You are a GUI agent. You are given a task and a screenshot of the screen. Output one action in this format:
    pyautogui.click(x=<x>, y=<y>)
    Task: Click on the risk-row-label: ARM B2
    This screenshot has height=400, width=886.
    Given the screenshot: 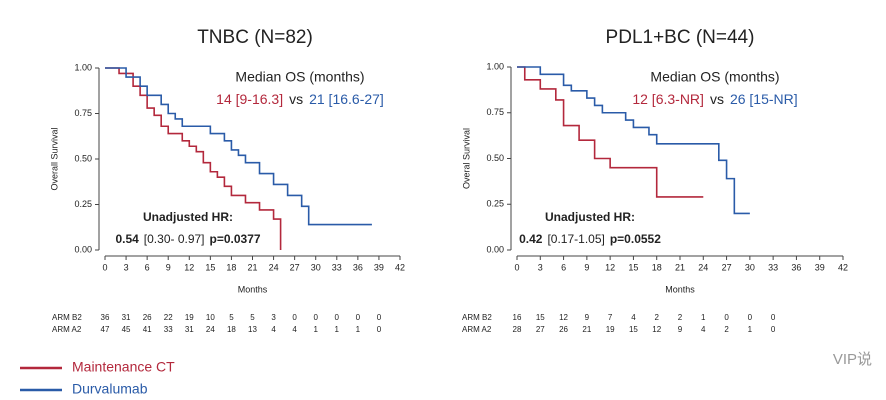 What is the action you would take?
    pyautogui.click(x=67, y=317)
    